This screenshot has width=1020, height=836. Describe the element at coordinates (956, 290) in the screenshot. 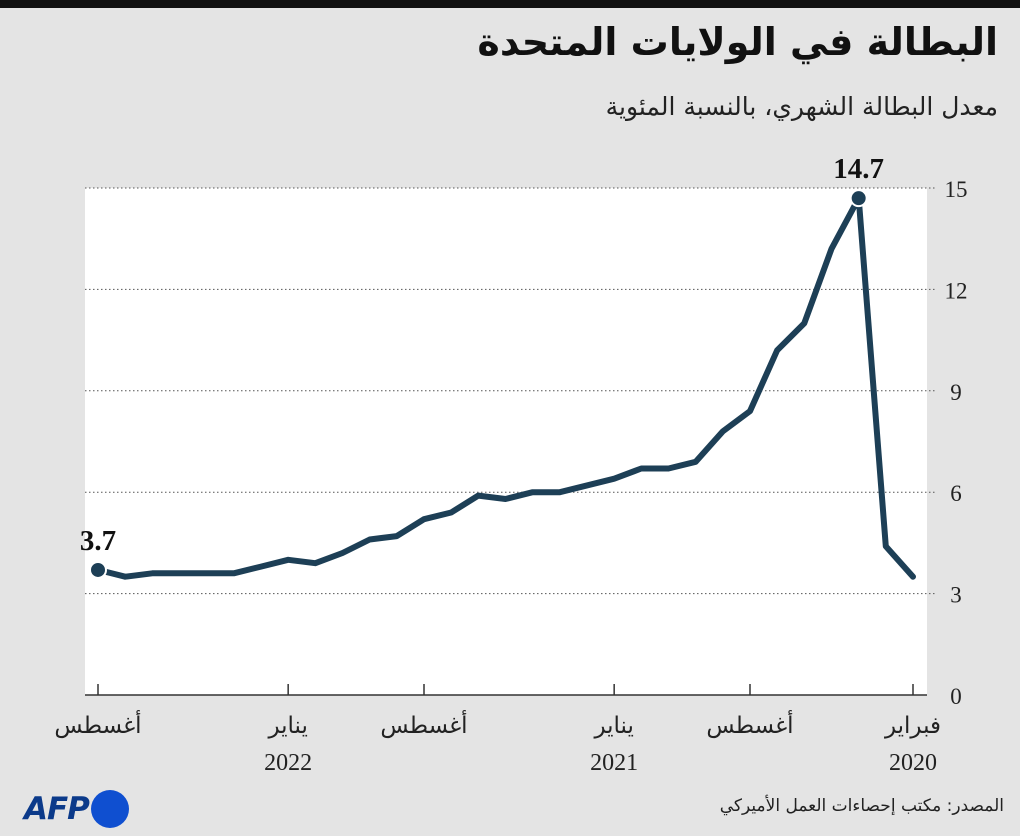

I see `y-tick-label: 12` at that location.